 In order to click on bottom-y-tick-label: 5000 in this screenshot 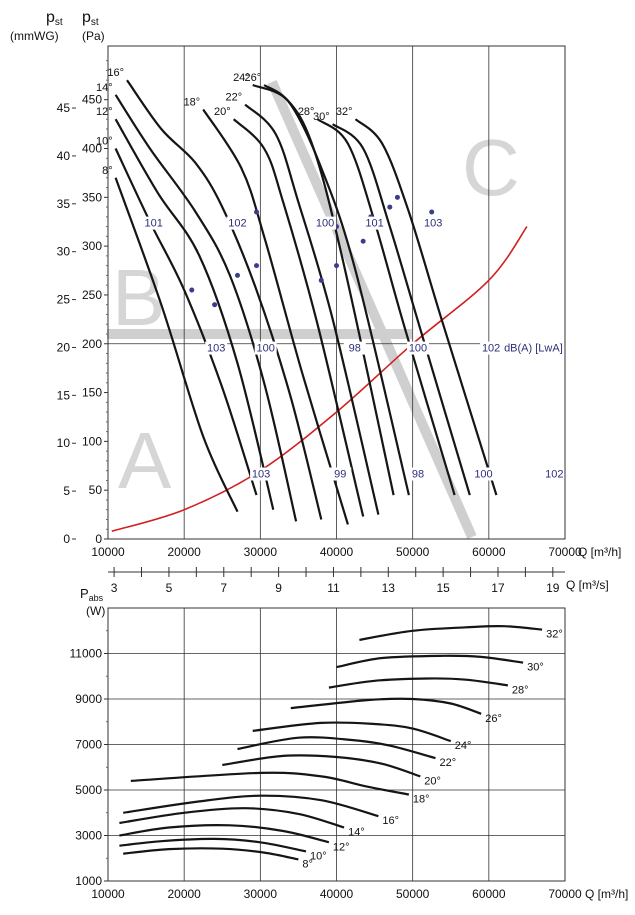, I will do `click(88, 790)`.